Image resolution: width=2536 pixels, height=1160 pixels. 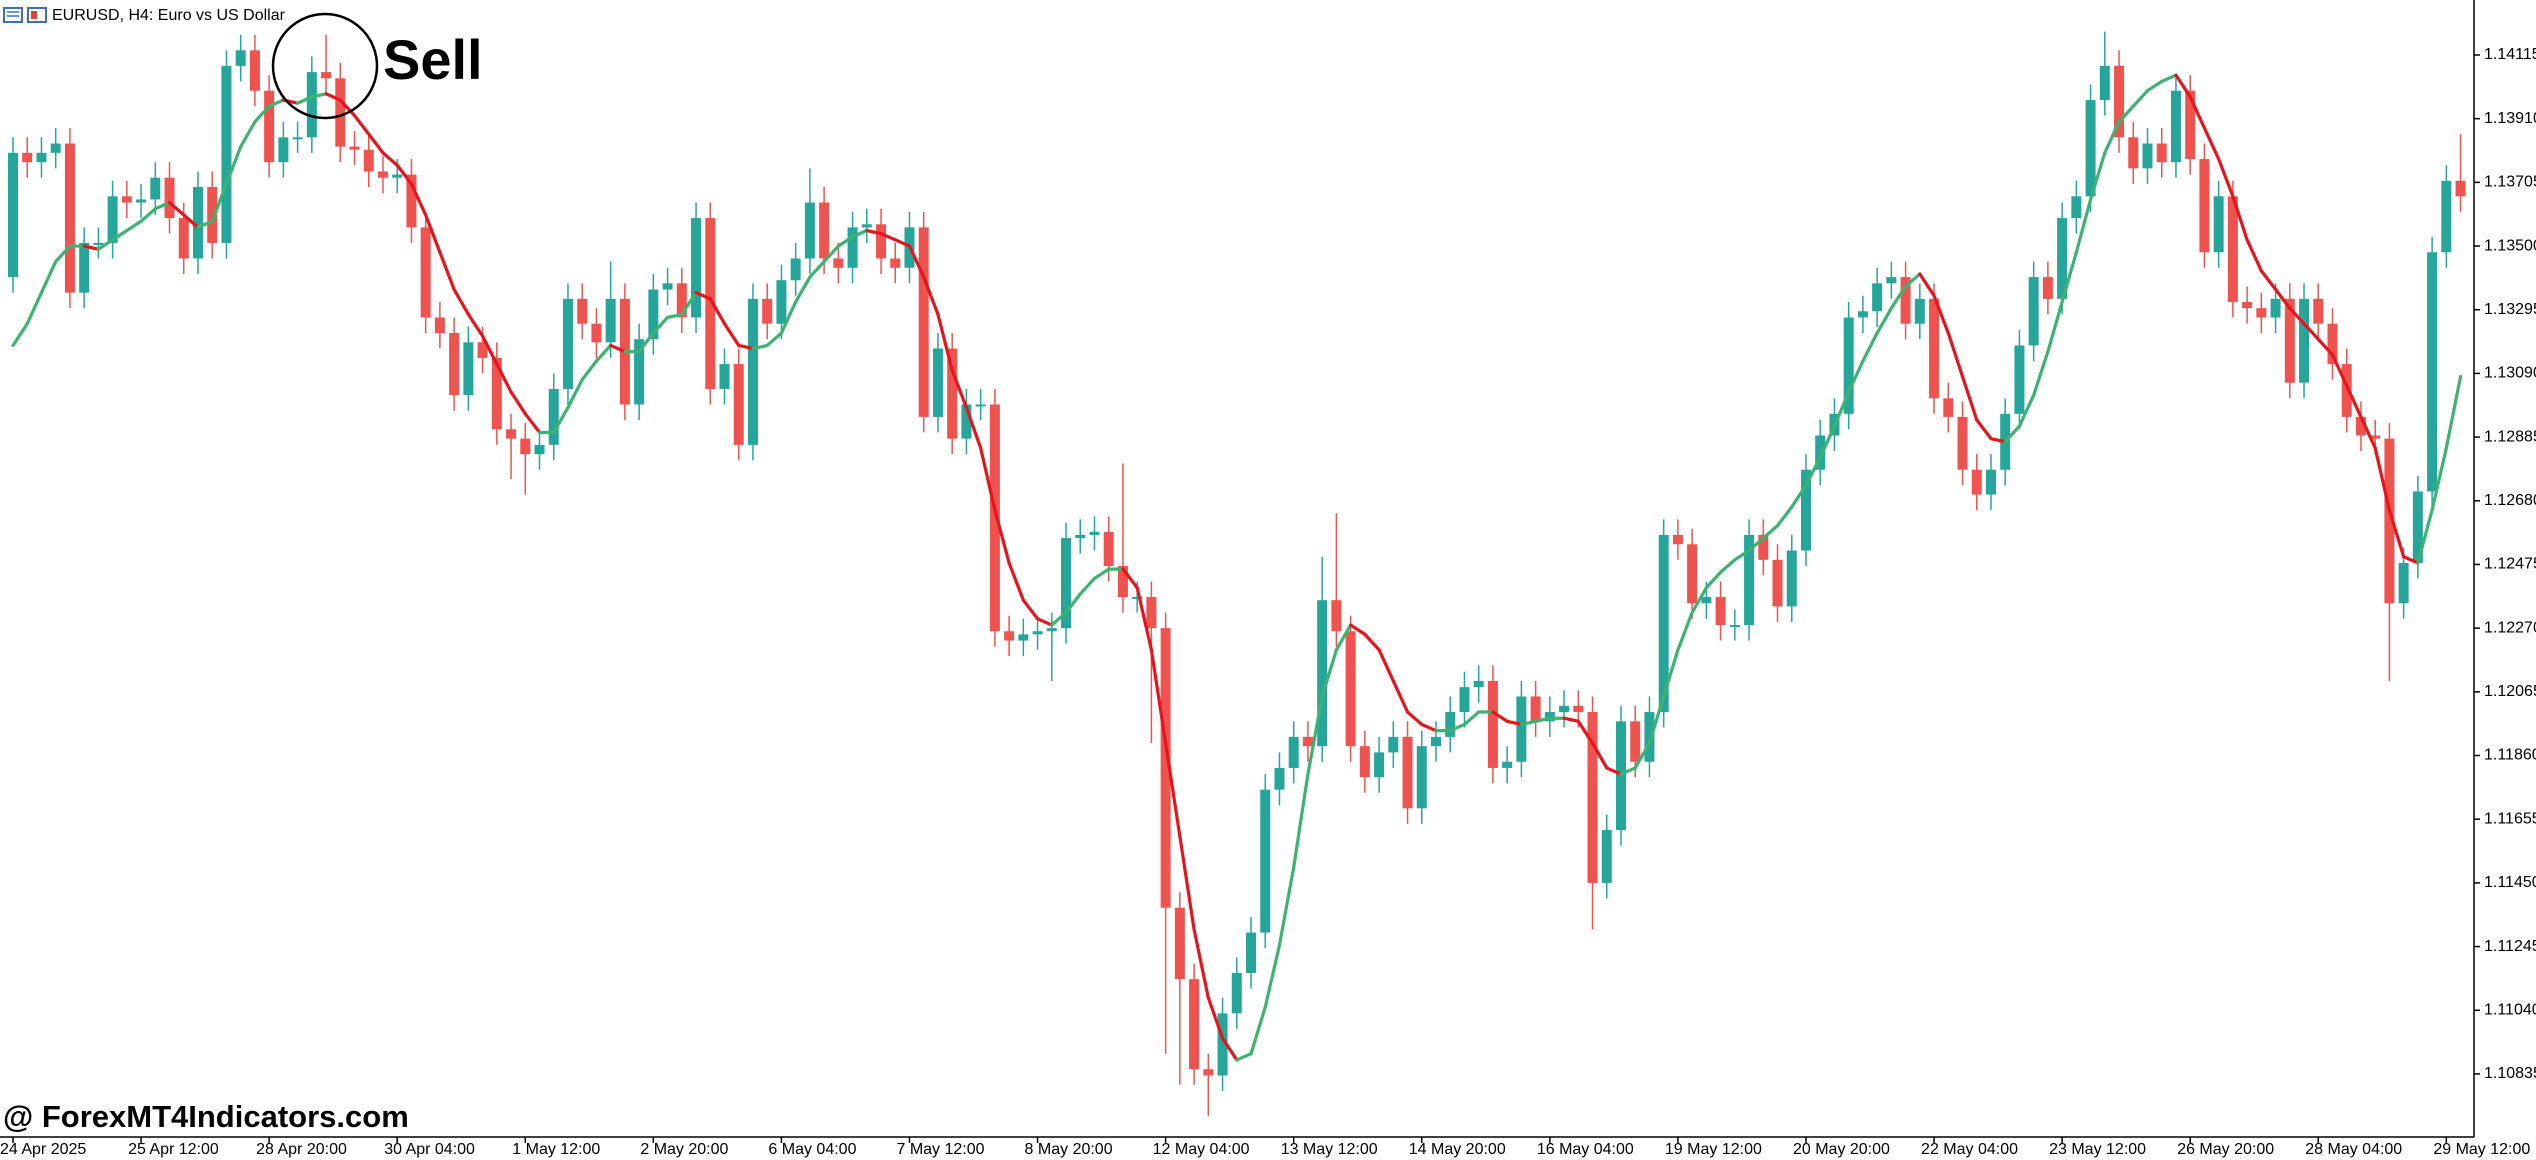 I want to click on y-tick-label: 1.14115, so click(x=2510, y=54).